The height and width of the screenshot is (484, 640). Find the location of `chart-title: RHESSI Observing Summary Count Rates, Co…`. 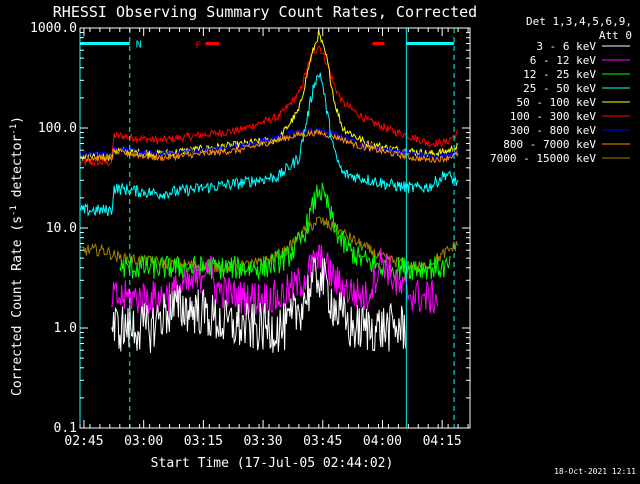

chart-title: RHESSI Observing Summary Count Rates, Co… is located at coordinates (265, 12).